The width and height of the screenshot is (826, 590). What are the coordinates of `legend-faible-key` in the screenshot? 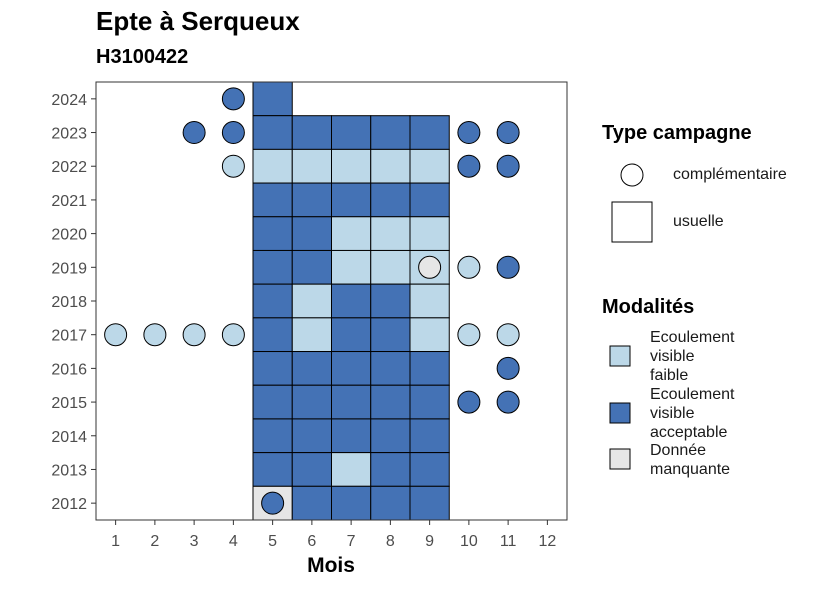 It's located at (620, 356).